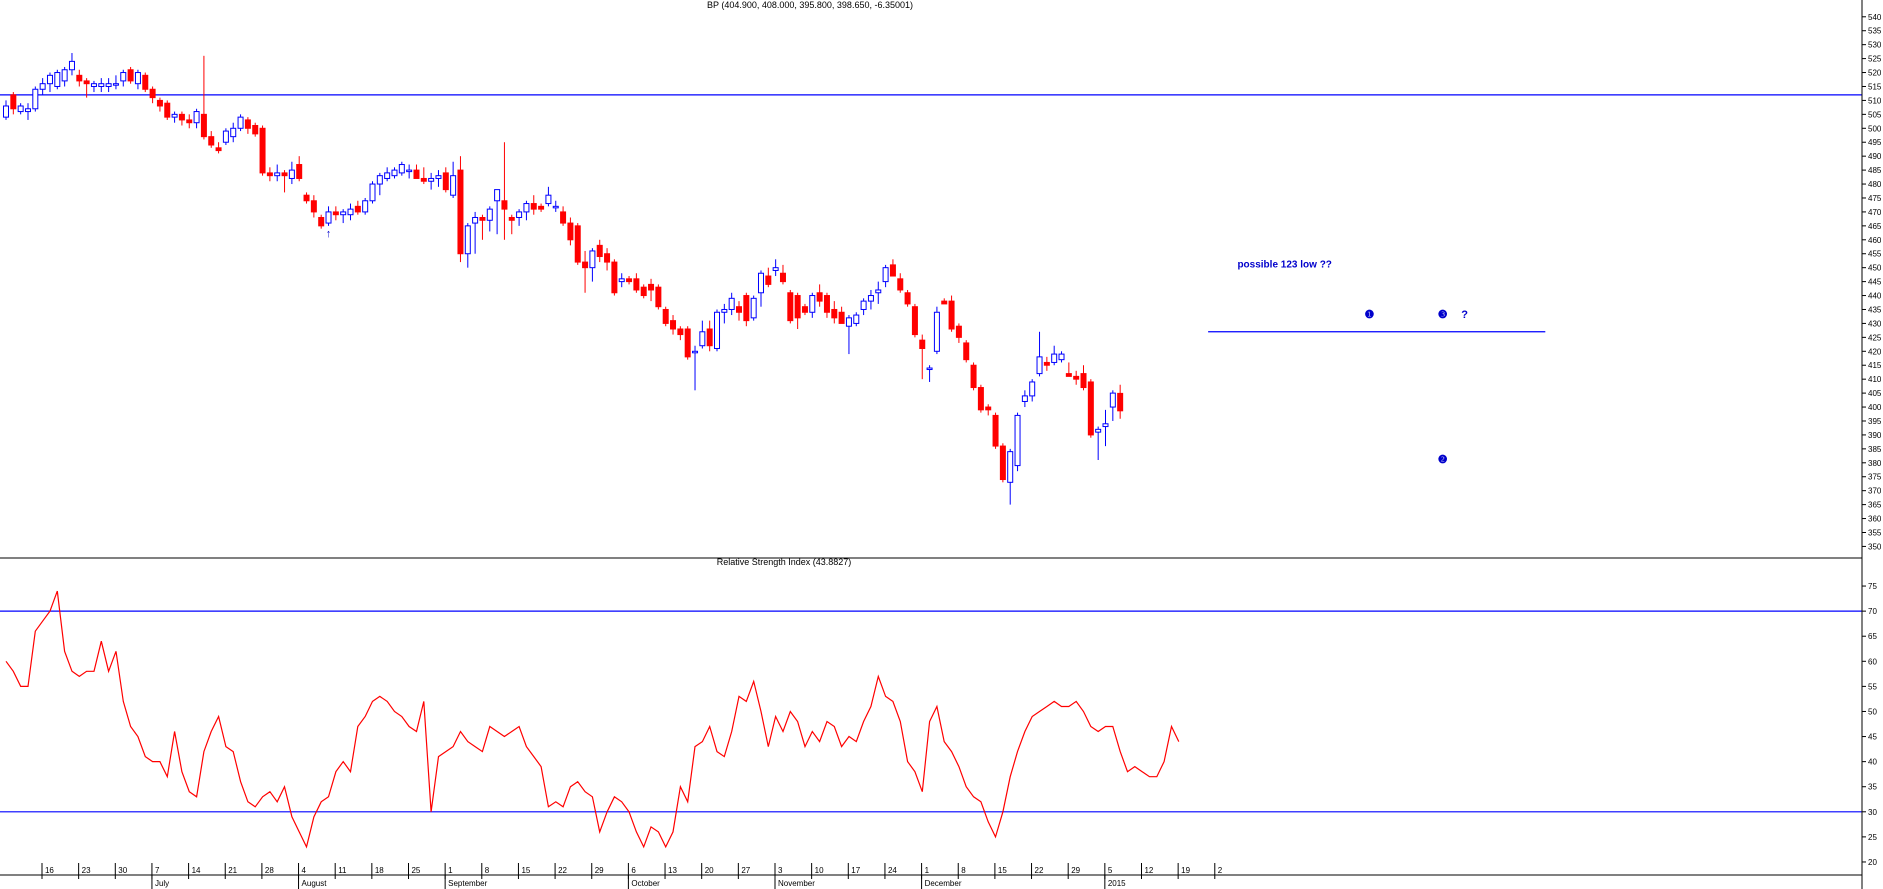  Describe the element at coordinates (927, 870) in the screenshot. I see `x-tick-label: 1` at that location.